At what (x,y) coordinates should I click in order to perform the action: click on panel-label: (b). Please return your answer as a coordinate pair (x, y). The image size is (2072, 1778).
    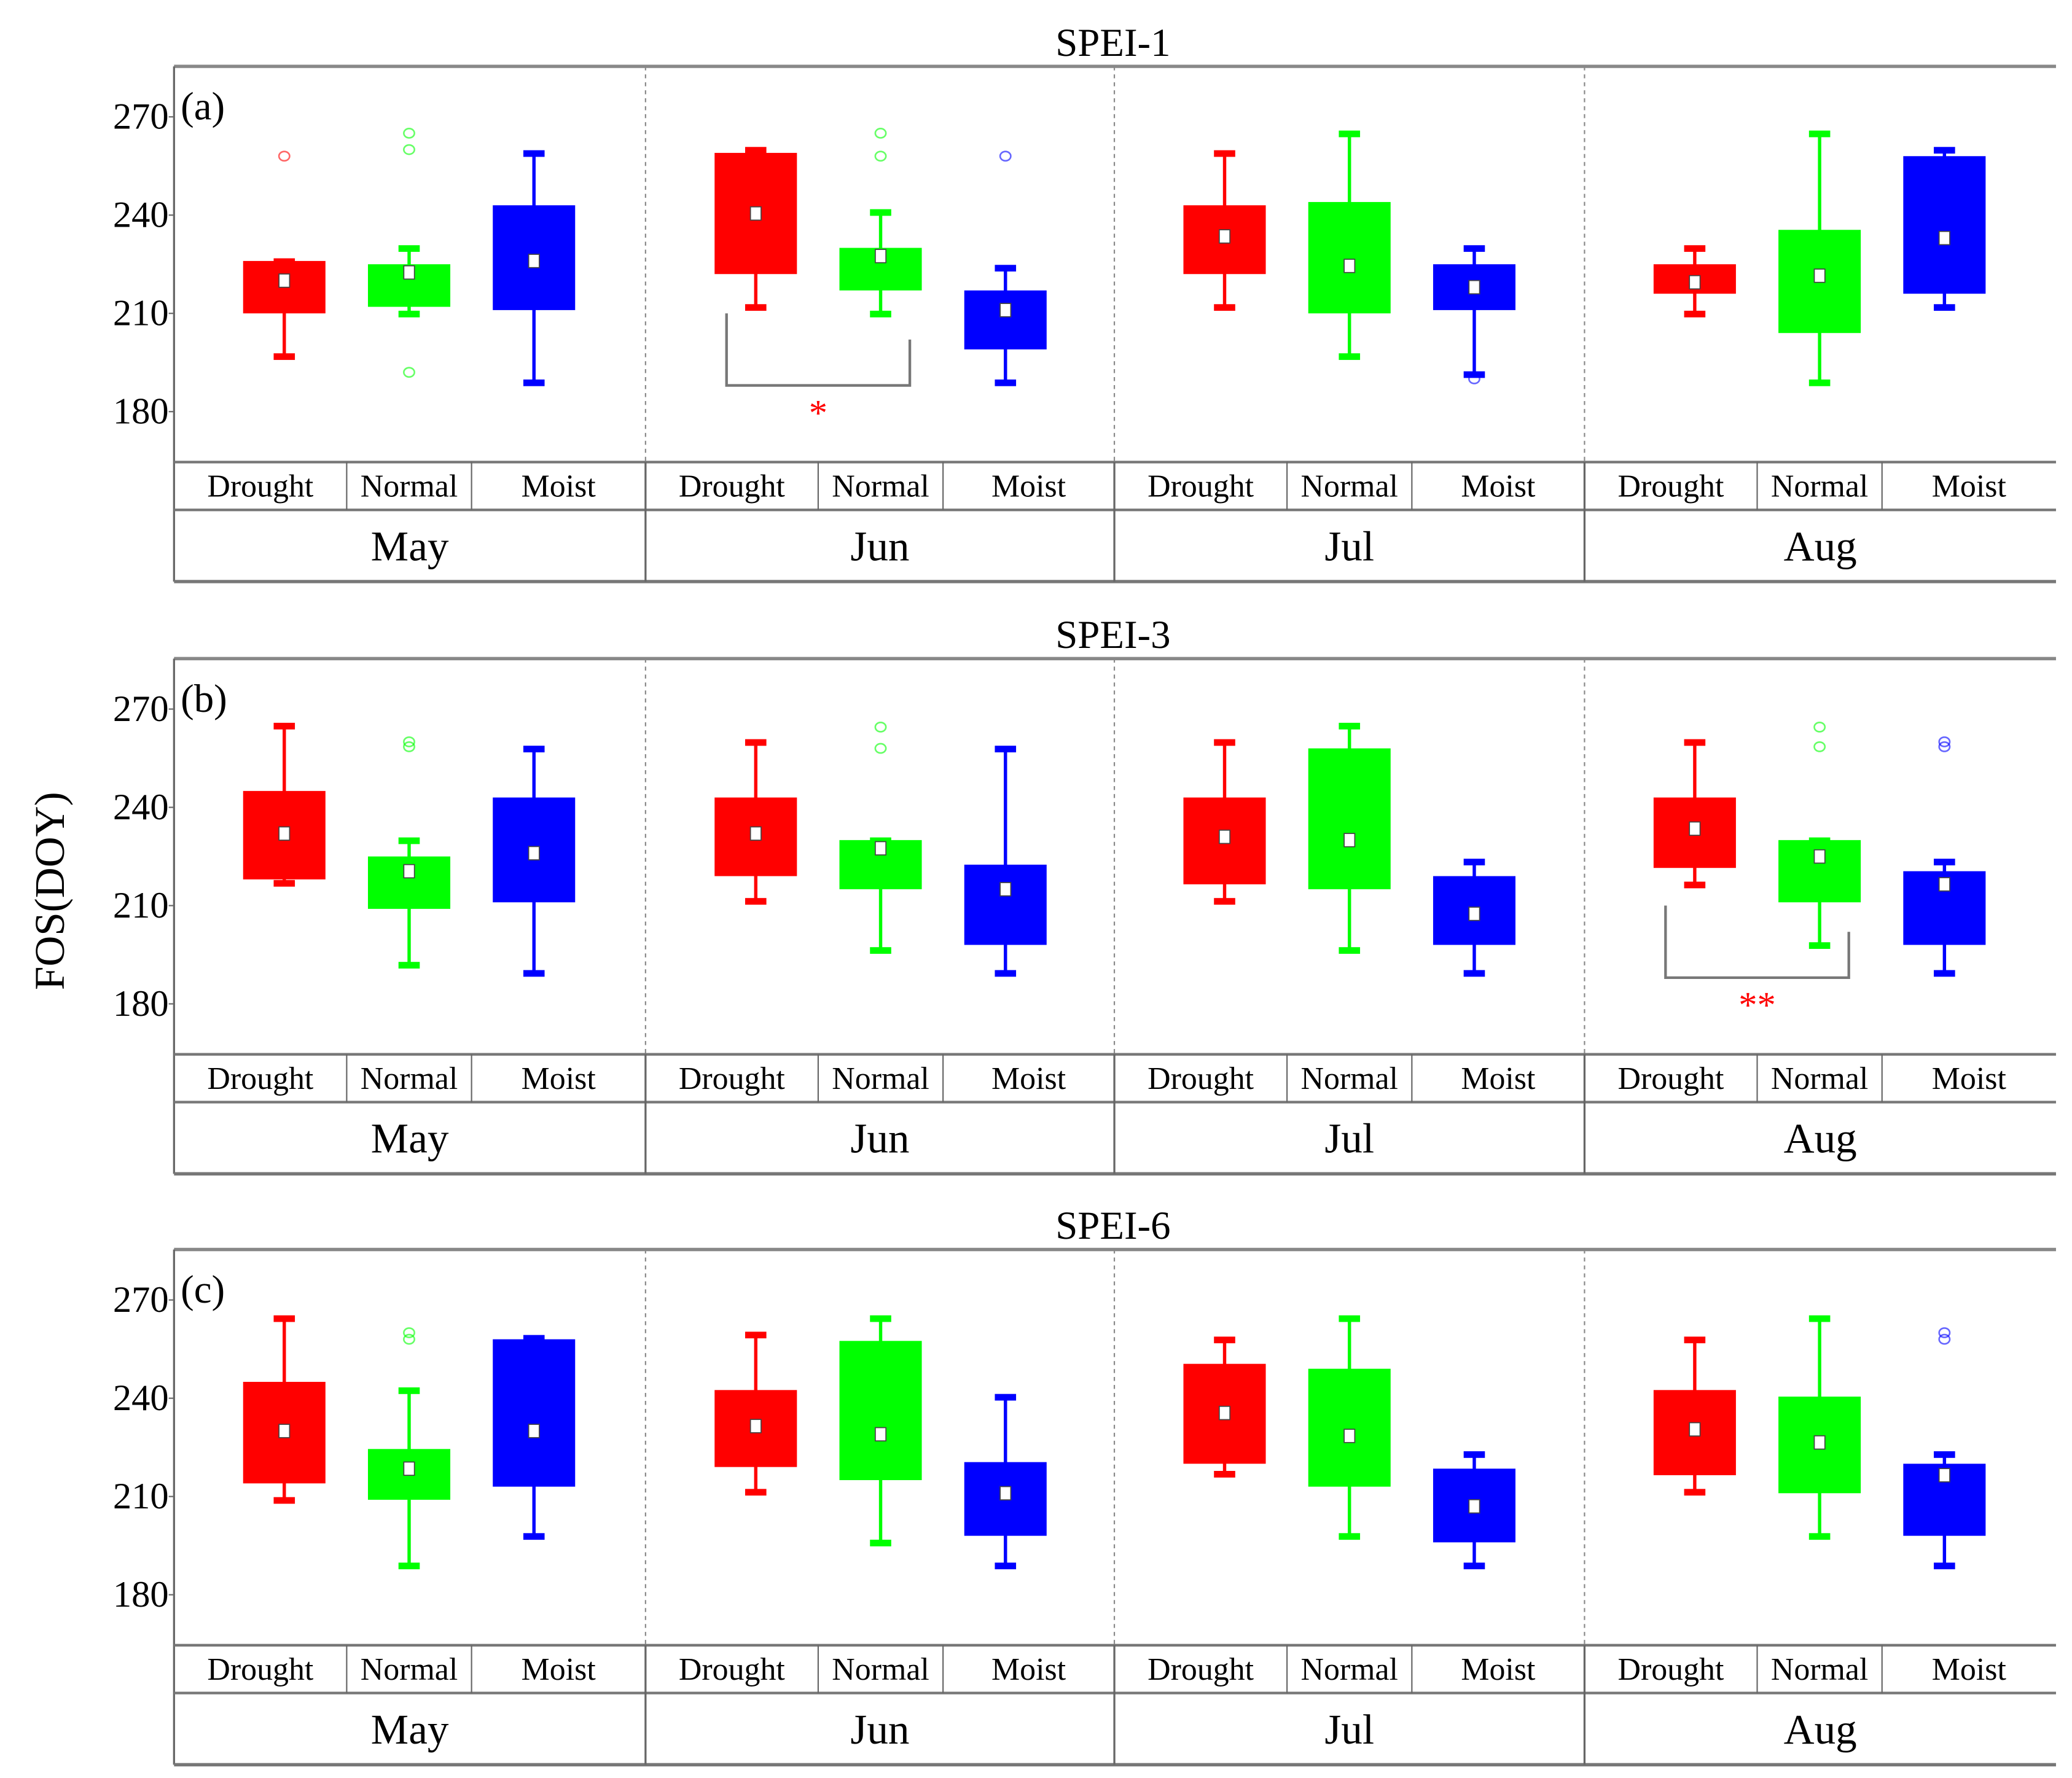
    Looking at the image, I should click on (204, 699).